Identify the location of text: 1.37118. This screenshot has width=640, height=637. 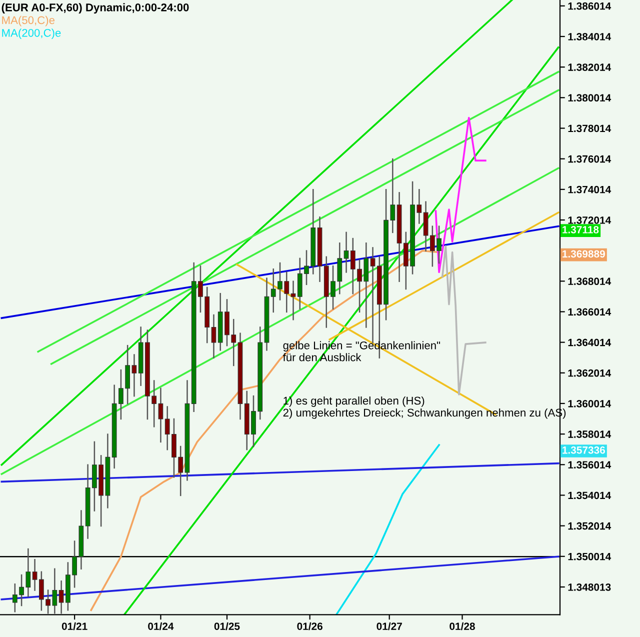
(580, 230).